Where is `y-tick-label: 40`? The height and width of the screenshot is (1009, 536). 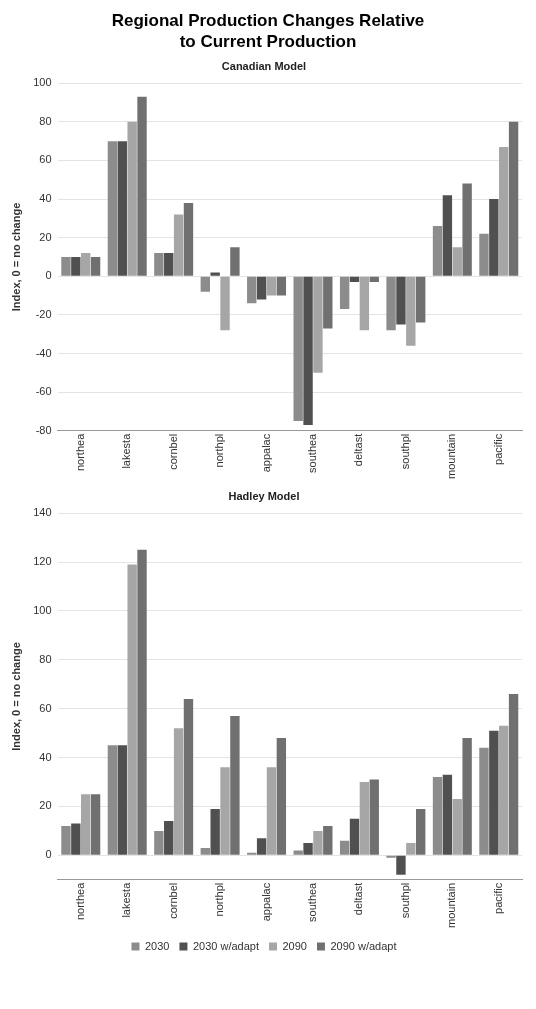
y-tick-label: 40 is located at coordinates (45, 756).